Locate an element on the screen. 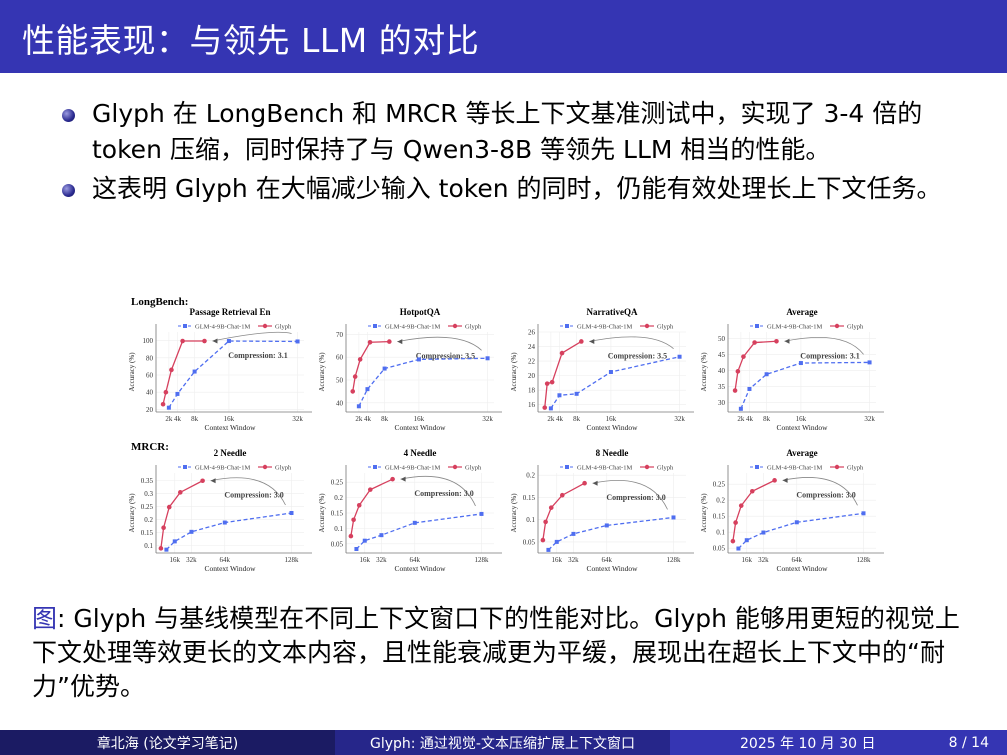 The image size is (1007, 755). footer-date-page: 2025 年 10 月 30 日 8 / 14 is located at coordinates (838, 742).